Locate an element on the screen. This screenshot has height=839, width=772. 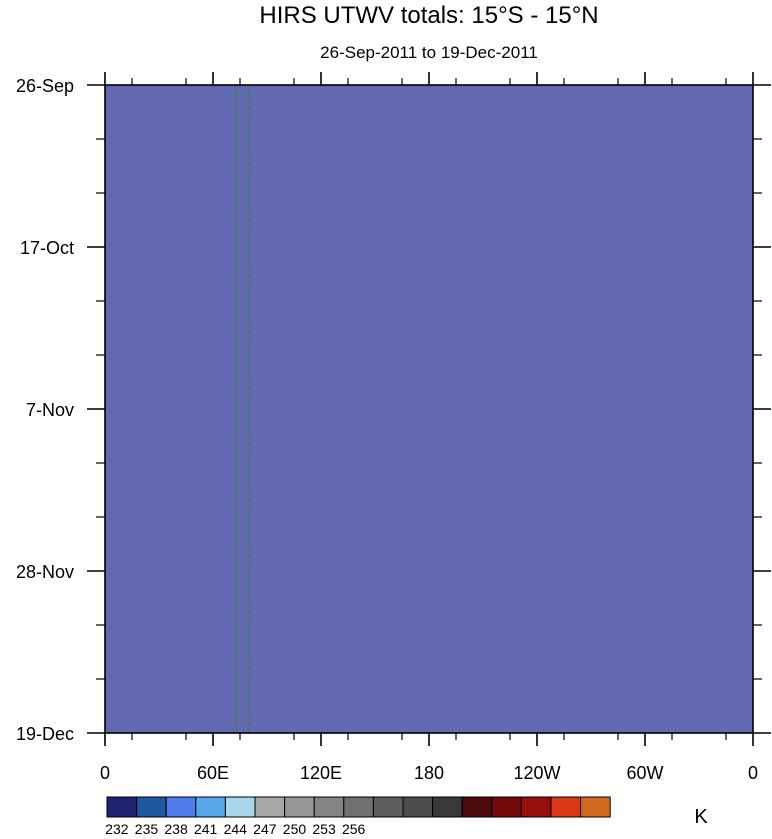
y-tick-label: 17-Oct is located at coordinates (47, 248).